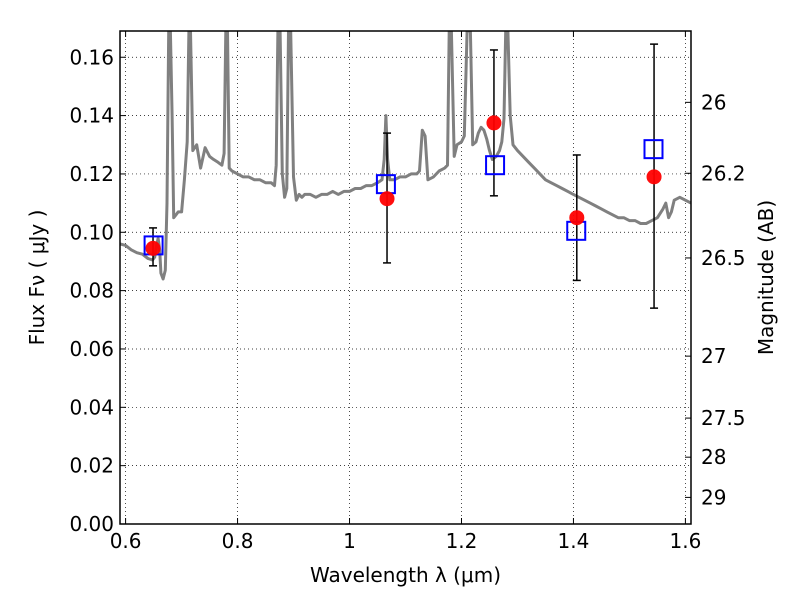 The image size is (800, 605). Describe the element at coordinates (91, 174) in the screenshot. I see `y-tick-label: 0.12` at that location.